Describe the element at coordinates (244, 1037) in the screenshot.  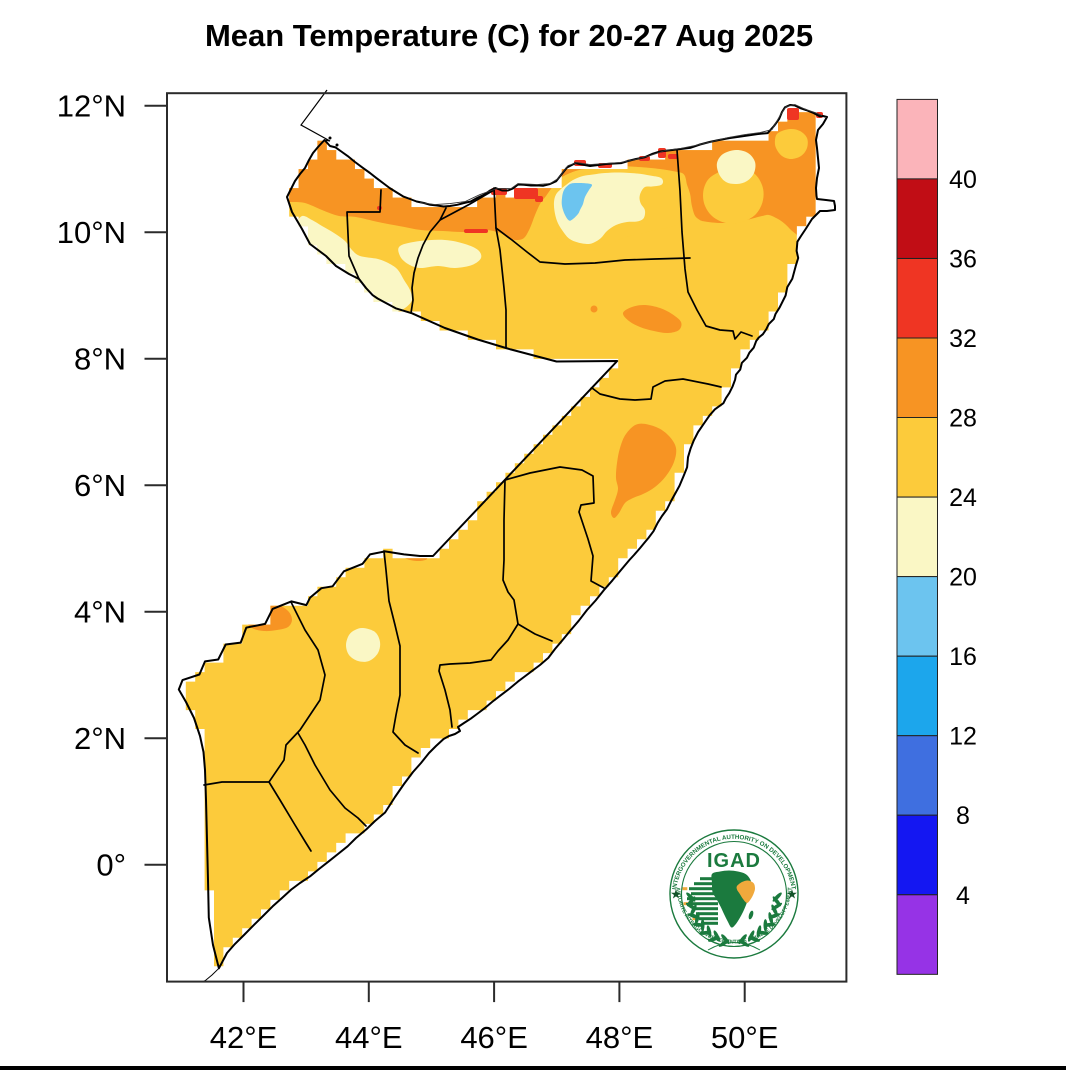
I see `svg-text: 42°E` at that location.